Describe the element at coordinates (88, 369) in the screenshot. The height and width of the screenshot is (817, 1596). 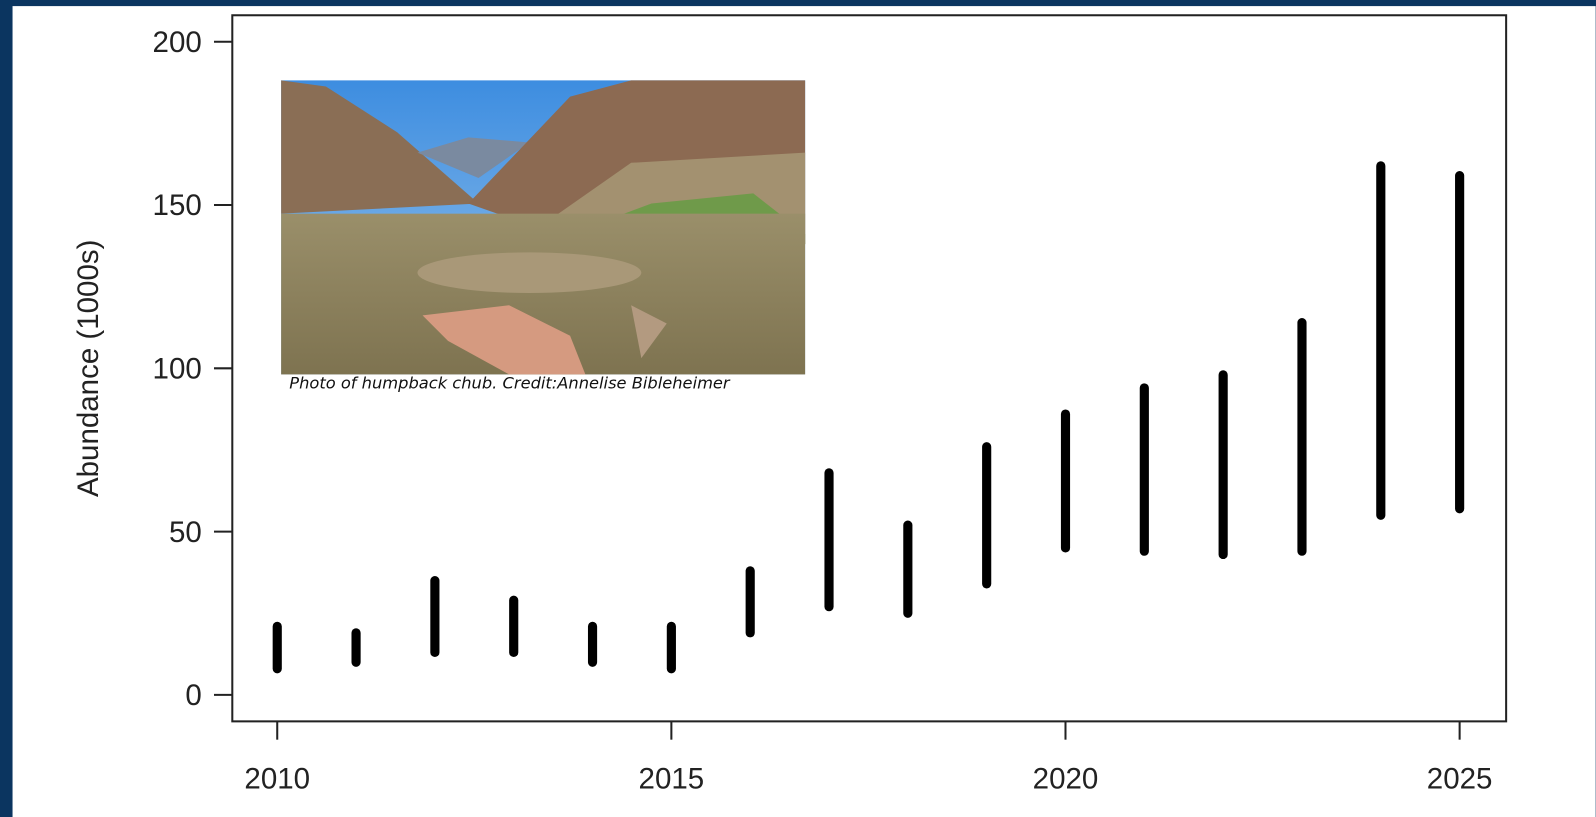
I see `y-axis-label: Abundance (1000s)` at that location.